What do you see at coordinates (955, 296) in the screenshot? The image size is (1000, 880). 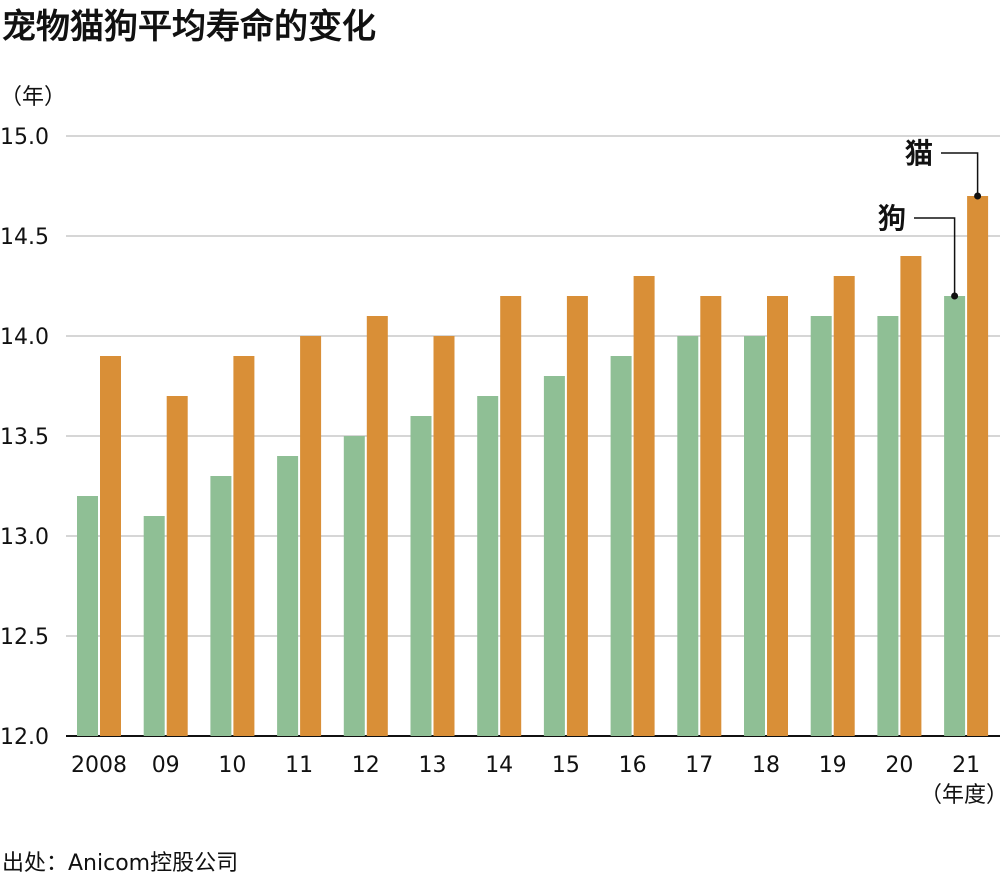 I see `dog-label-dot` at bounding box center [955, 296].